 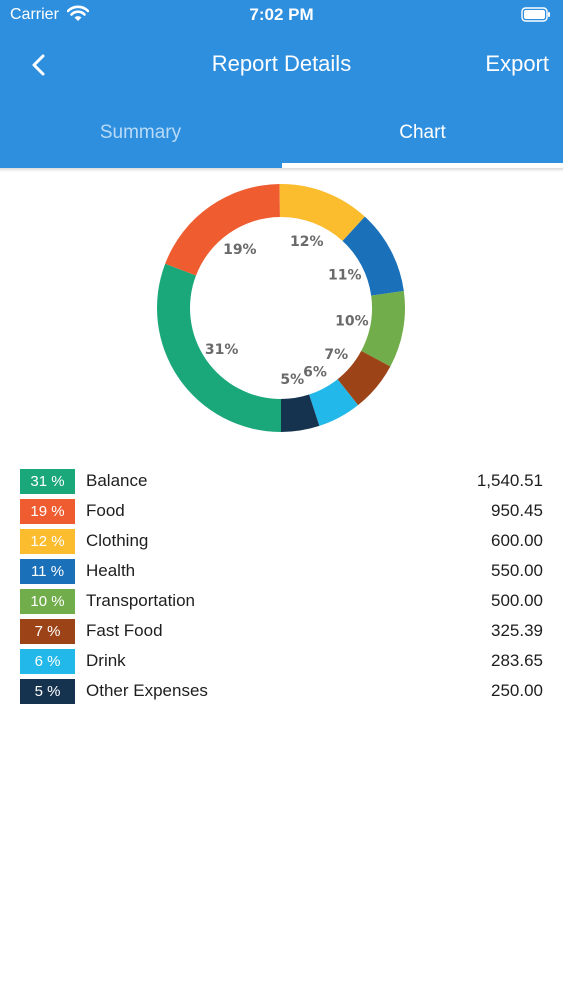 I want to click on back-button, so click(x=39, y=65).